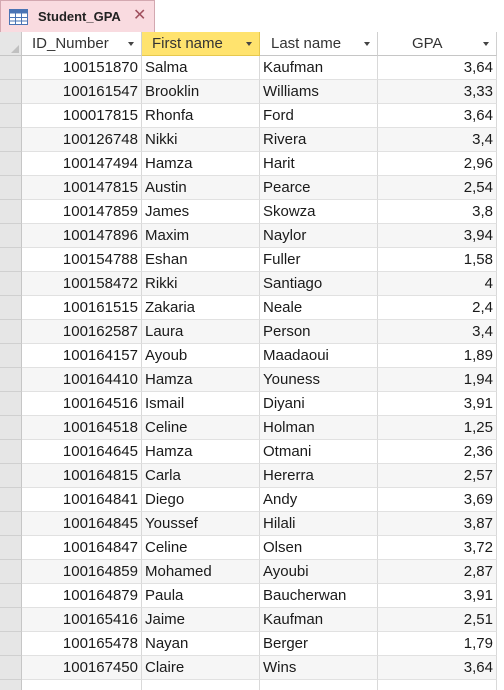 This screenshot has height=690, width=504. What do you see at coordinates (82, 644) in the screenshot?
I see `cell-id-number: 100165478` at bounding box center [82, 644].